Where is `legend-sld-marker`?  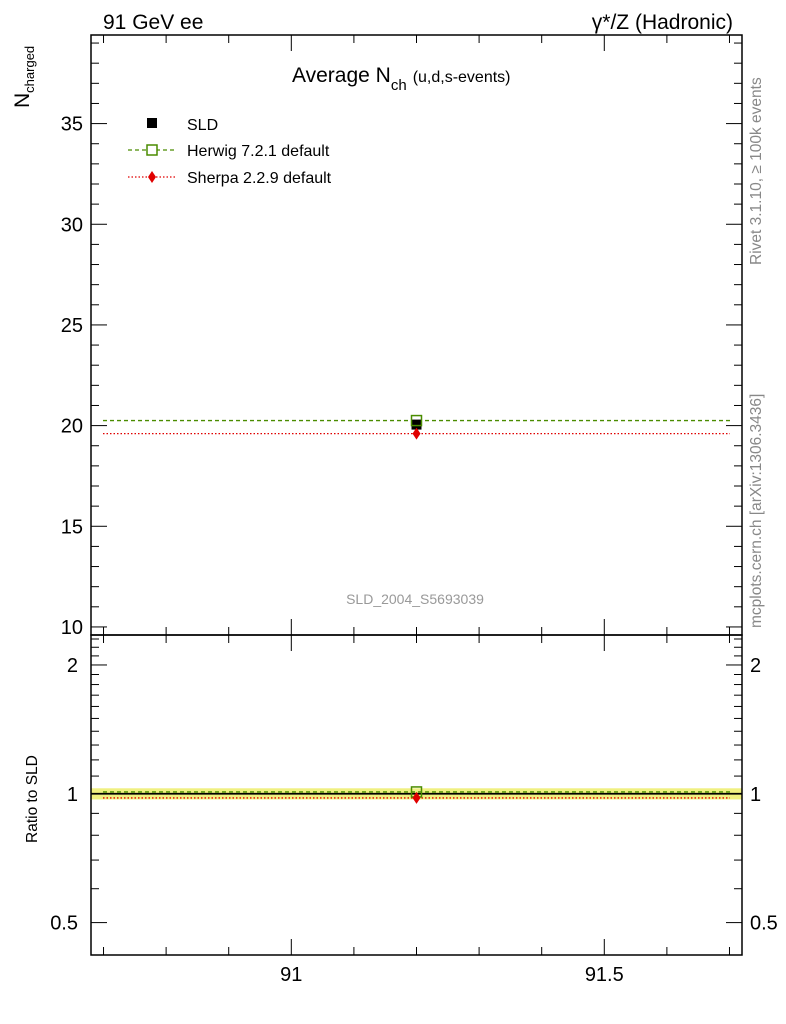
legend-sld-marker is located at coordinates (152, 123).